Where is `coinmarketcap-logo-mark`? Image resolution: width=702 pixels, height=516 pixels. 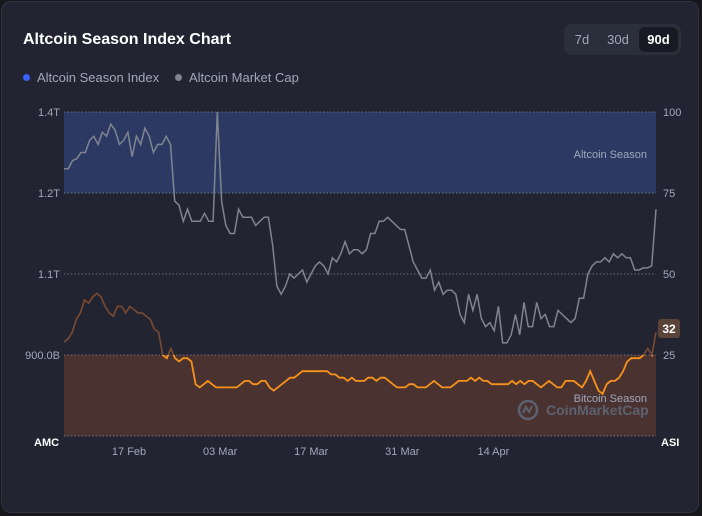 coinmarketcap-logo-mark is located at coordinates (527, 409).